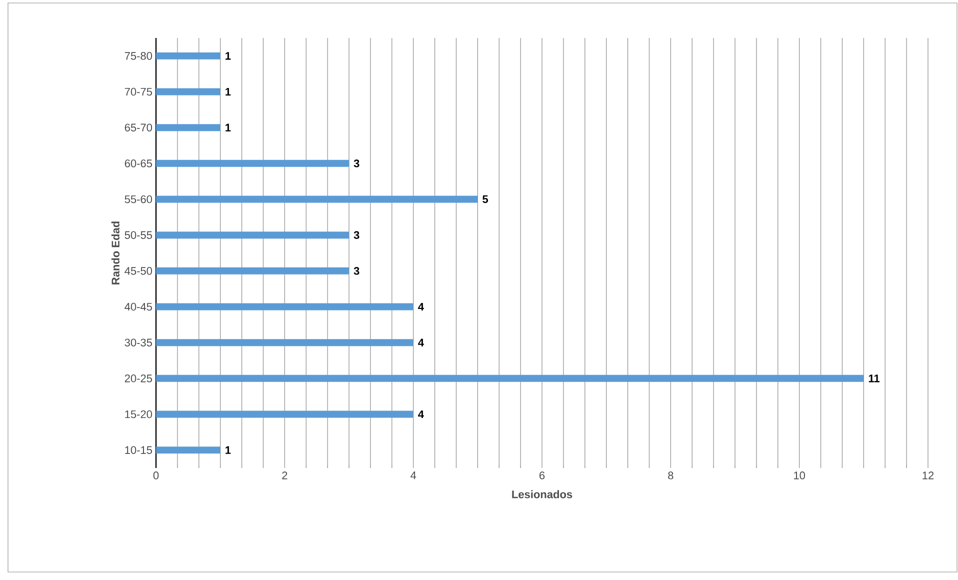 The image size is (958, 580). Describe the element at coordinates (138, 199) in the screenshot. I see `y-tick-label: 55-60` at that location.